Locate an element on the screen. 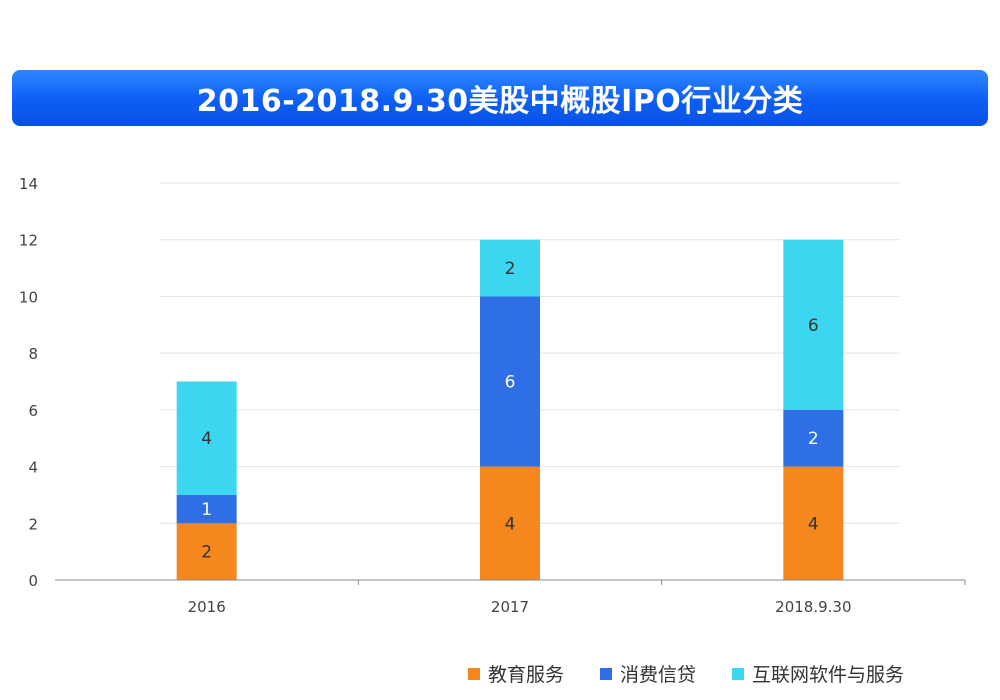 This screenshot has width=1000, height=700. legend: 教育服务 消费信贷 互联网软件与服务 is located at coordinates (686, 673).